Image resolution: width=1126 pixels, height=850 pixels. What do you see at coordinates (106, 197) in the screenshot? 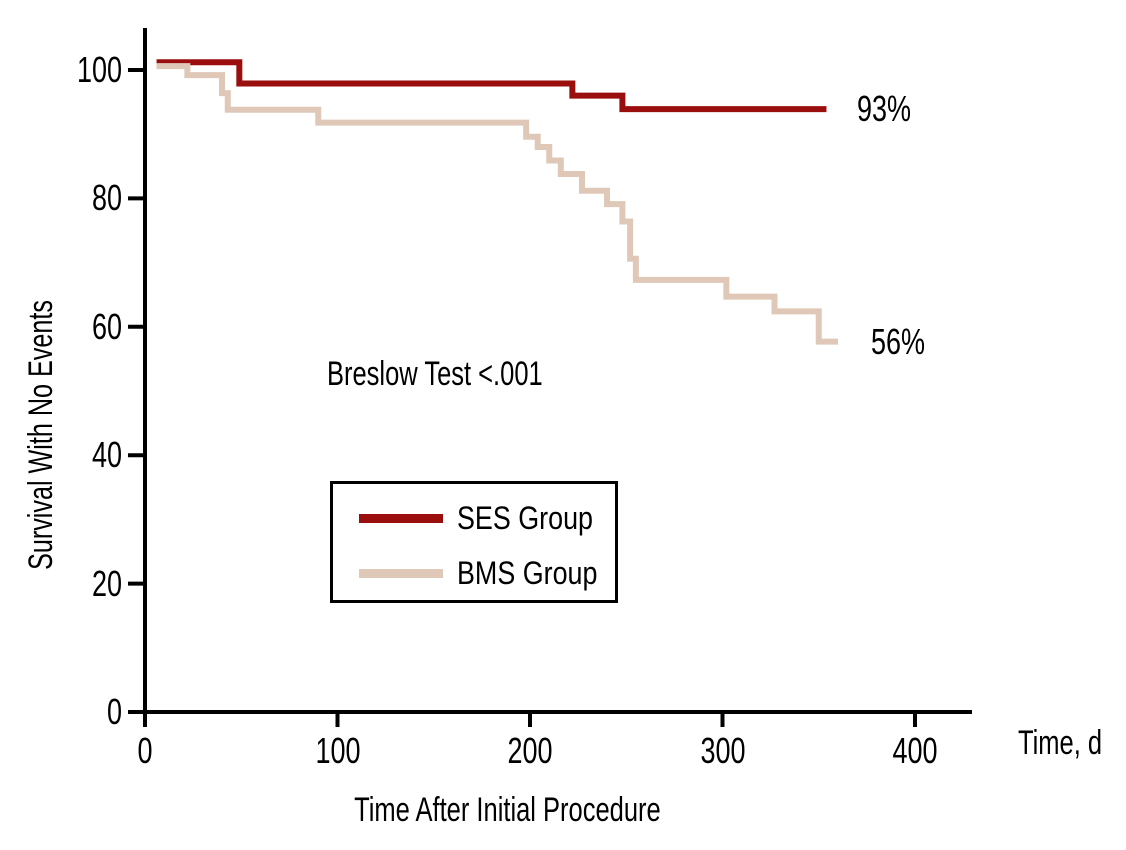
I see `y-tick-label-80: 80` at bounding box center [106, 197].